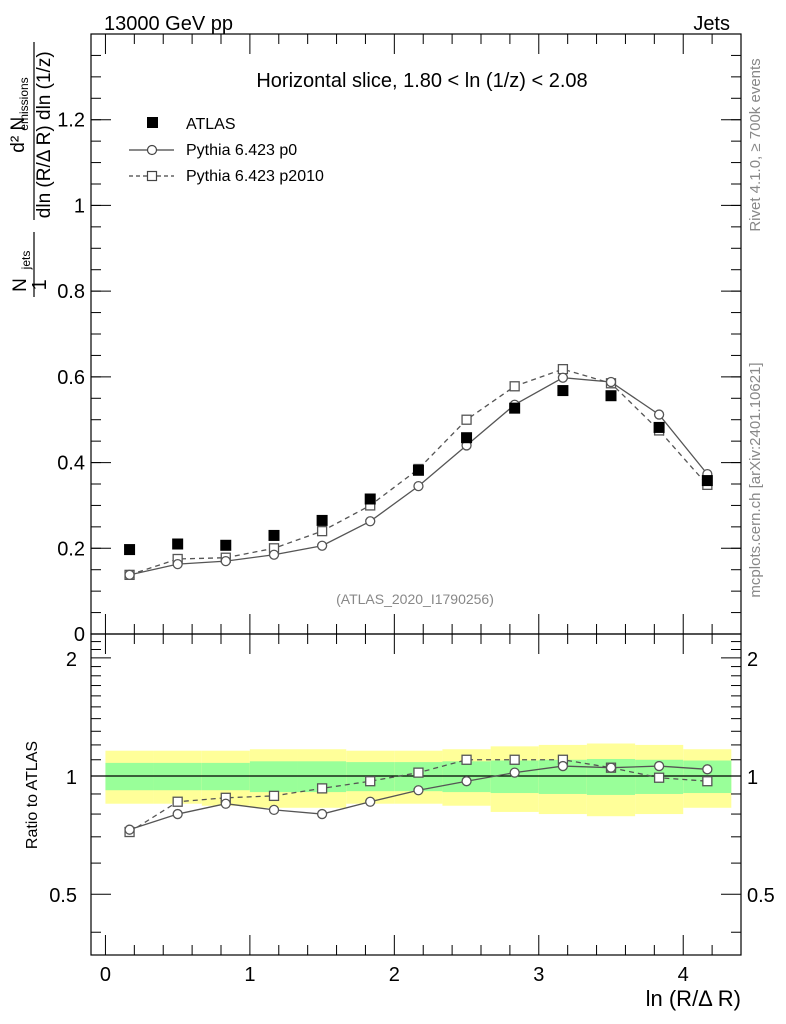 This screenshot has height=1024, width=786. What do you see at coordinates (394, 975) in the screenshot?
I see `ratio-xtick-label: 2` at bounding box center [394, 975].